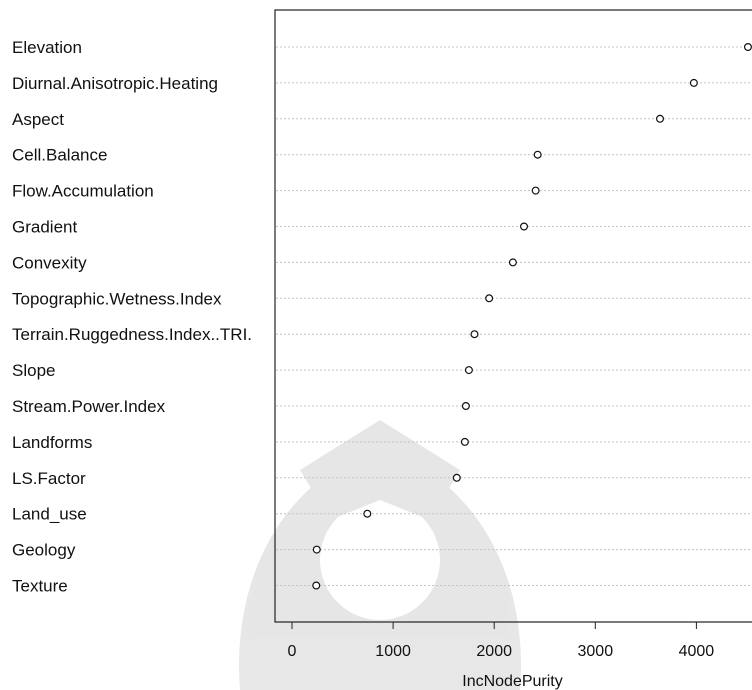 The height and width of the screenshot is (690, 752). What do you see at coordinates (83, 191) in the screenshot?
I see `category-label: Flow.Accumulation` at bounding box center [83, 191].